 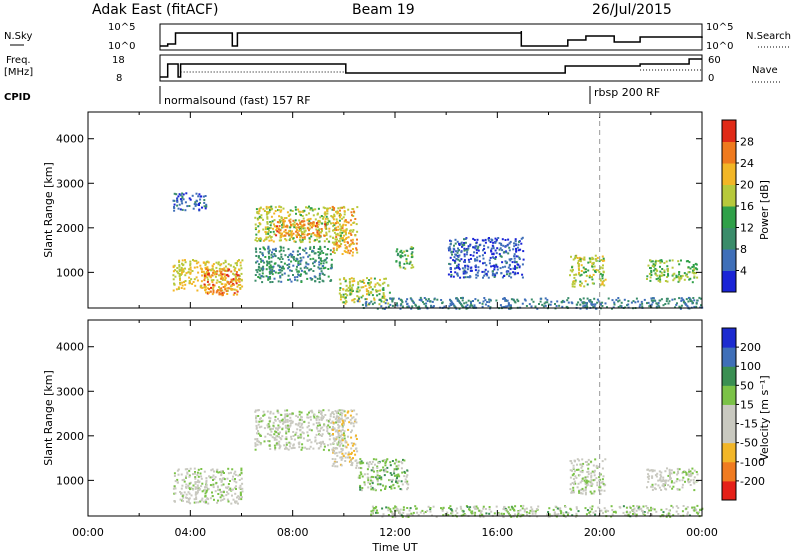 What do you see at coordinates (749, 443) in the screenshot?
I see `colorbar-tick-label: -50` at bounding box center [749, 443].